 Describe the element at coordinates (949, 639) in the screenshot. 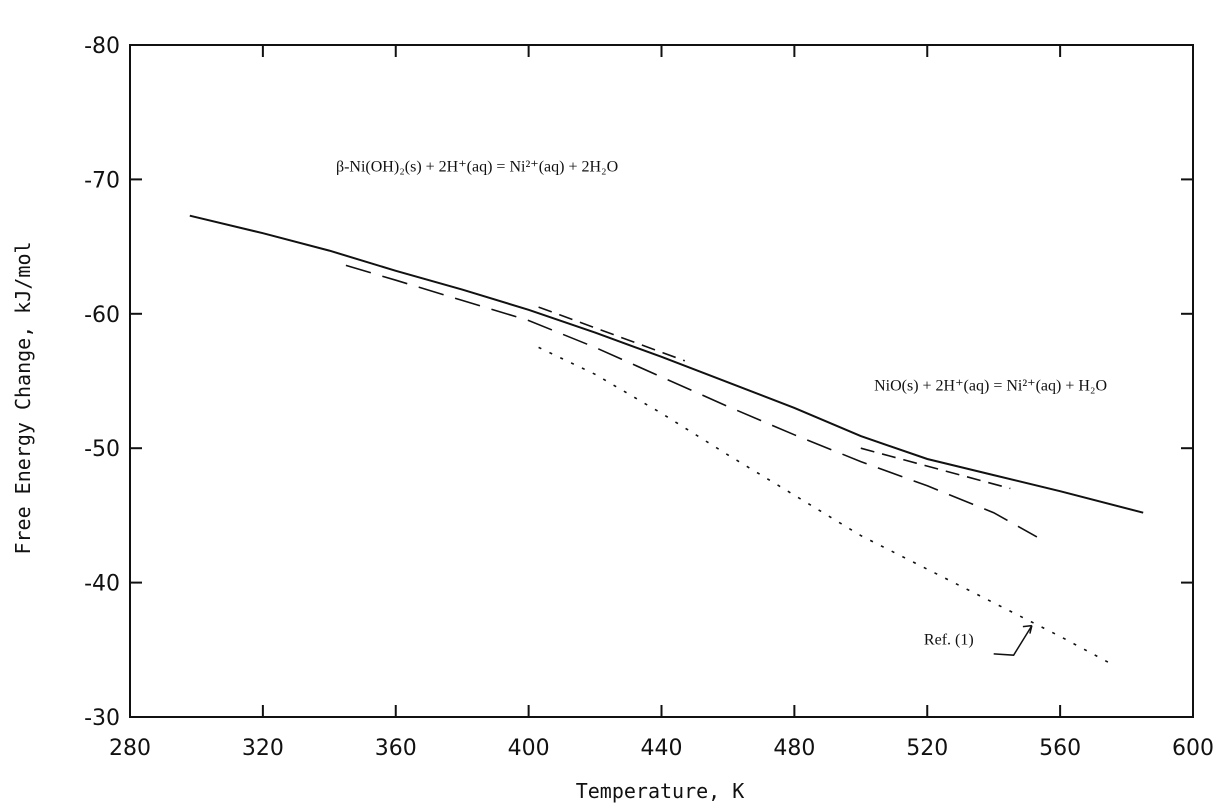

I see `annotation: Ref. (1)` at that location.